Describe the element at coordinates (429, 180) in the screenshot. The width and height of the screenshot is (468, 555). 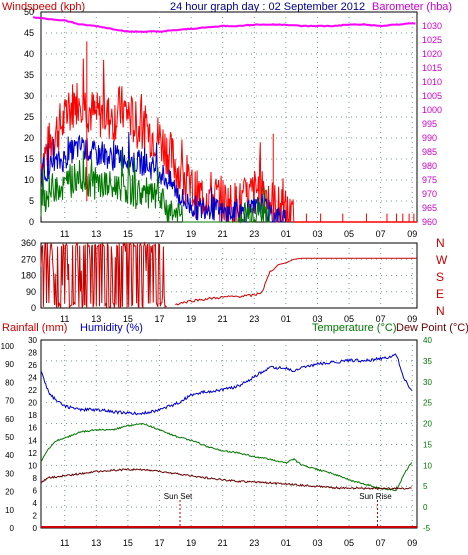
I see `baro-y-tick: 975` at that location.